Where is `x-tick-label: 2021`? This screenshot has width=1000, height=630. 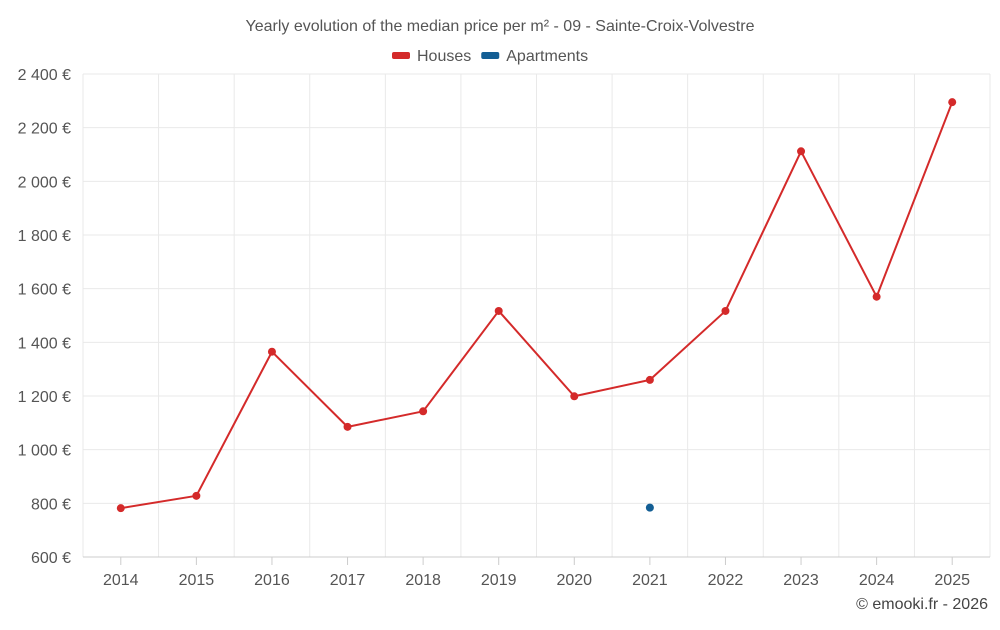 x-tick-label: 2021 is located at coordinates (650, 580).